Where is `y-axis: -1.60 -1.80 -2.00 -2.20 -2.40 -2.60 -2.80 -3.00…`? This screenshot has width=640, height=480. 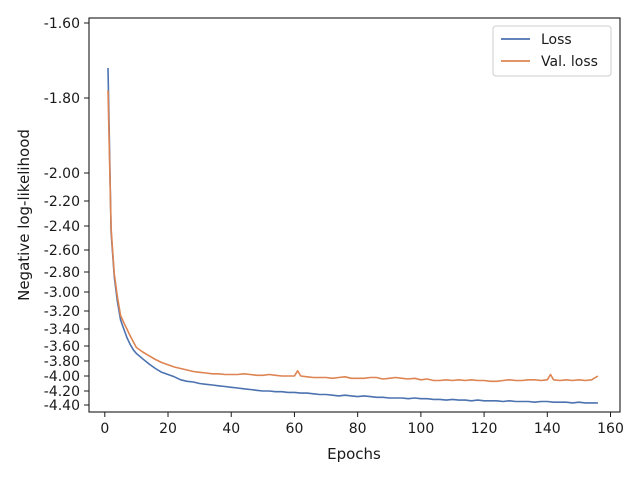 y-axis: -1.60 -1.80 -2.00 -2.20 -2.40 -2.60 -2.80 -3.00… is located at coordinates (66, 215).